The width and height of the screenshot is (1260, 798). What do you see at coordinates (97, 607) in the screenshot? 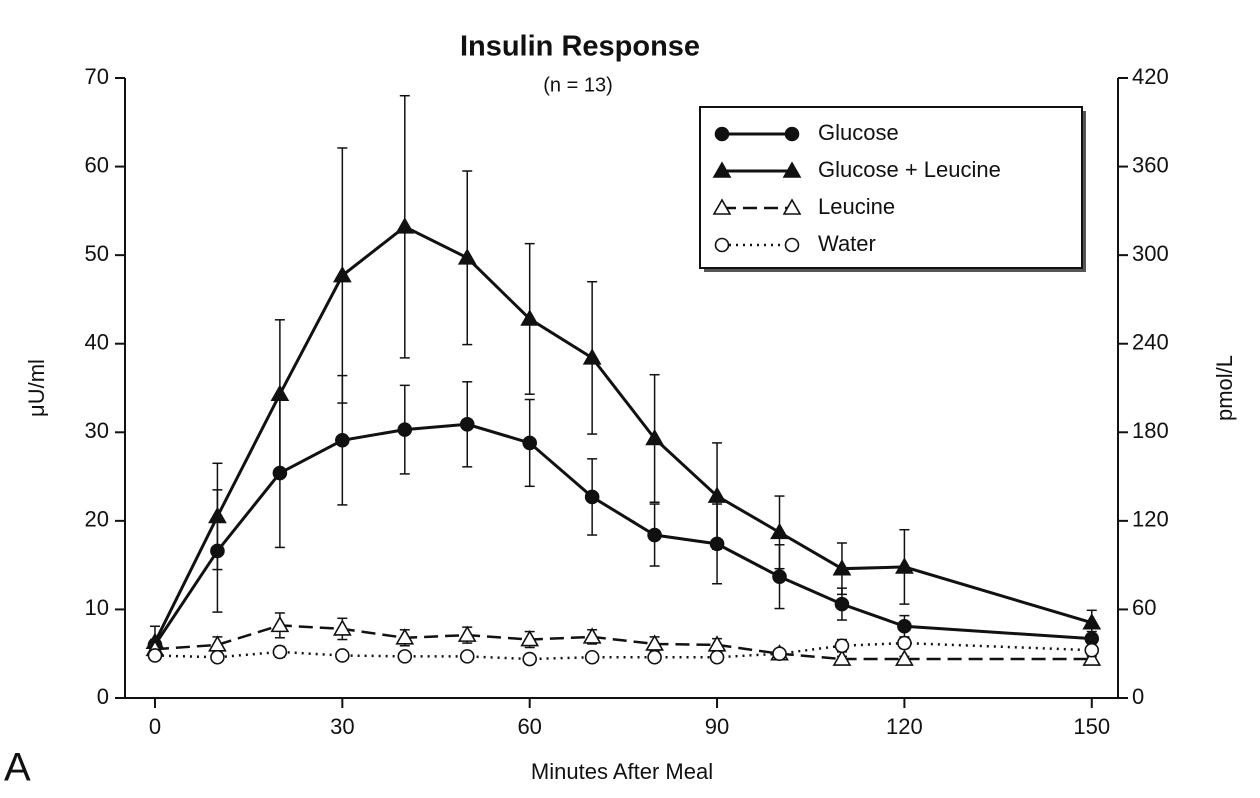
I see `y-tick-label: 10` at bounding box center [97, 607].